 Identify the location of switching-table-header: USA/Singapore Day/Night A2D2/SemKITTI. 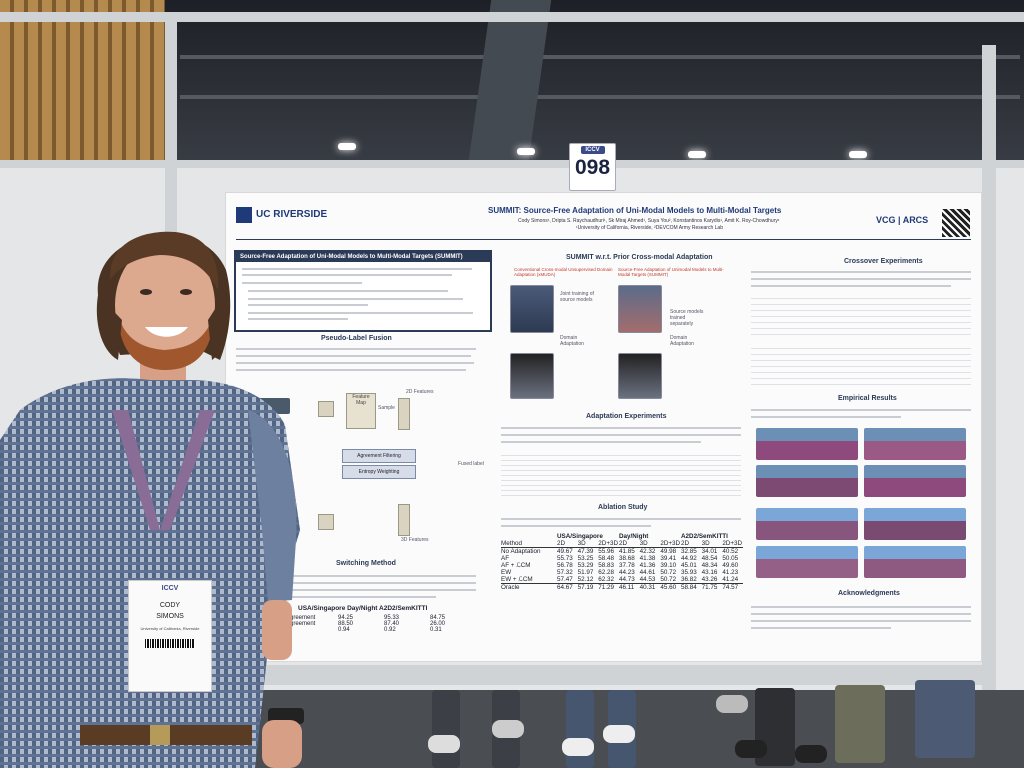
(363, 608).